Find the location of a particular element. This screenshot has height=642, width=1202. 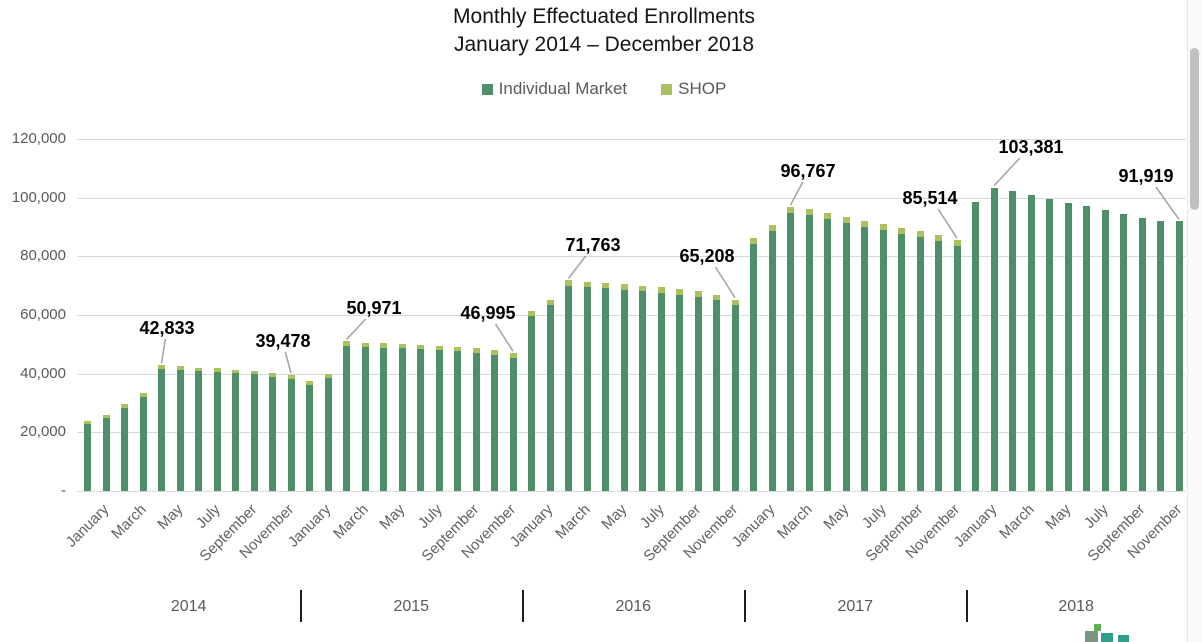

bar-2017-January is located at coordinates (753, 364).